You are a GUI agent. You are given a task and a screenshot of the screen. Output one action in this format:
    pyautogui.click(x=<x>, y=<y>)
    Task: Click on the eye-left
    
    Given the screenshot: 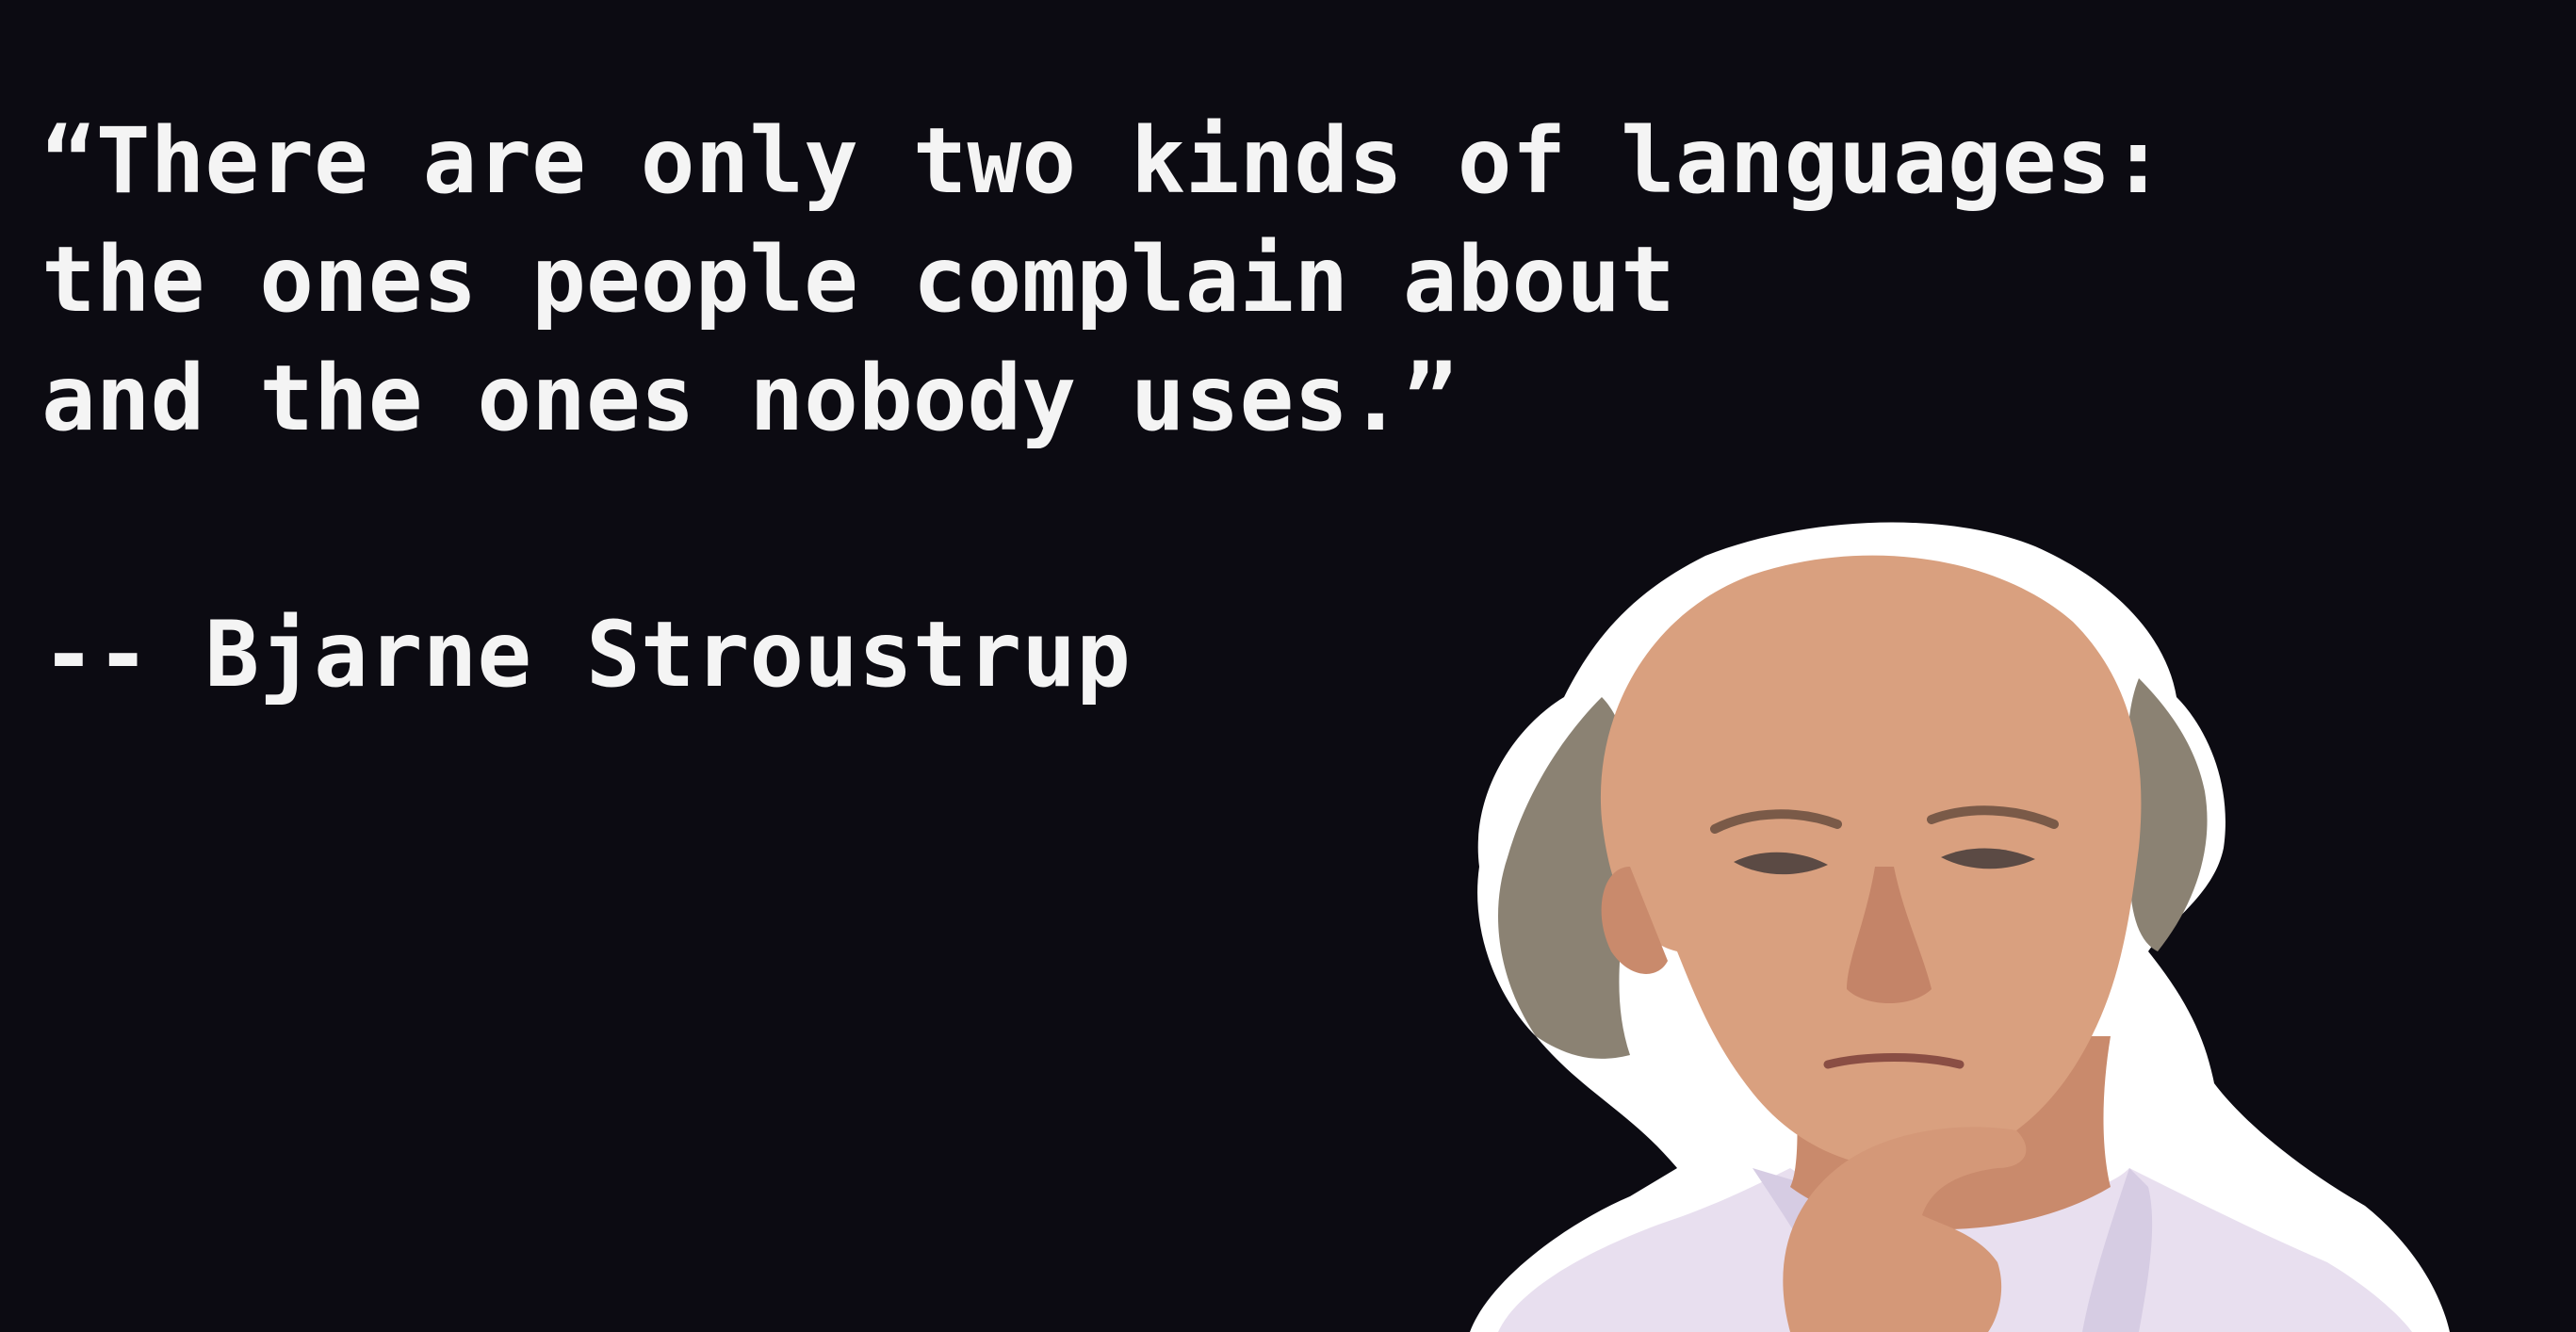 What is the action you would take?
    pyautogui.click(x=1781, y=863)
    